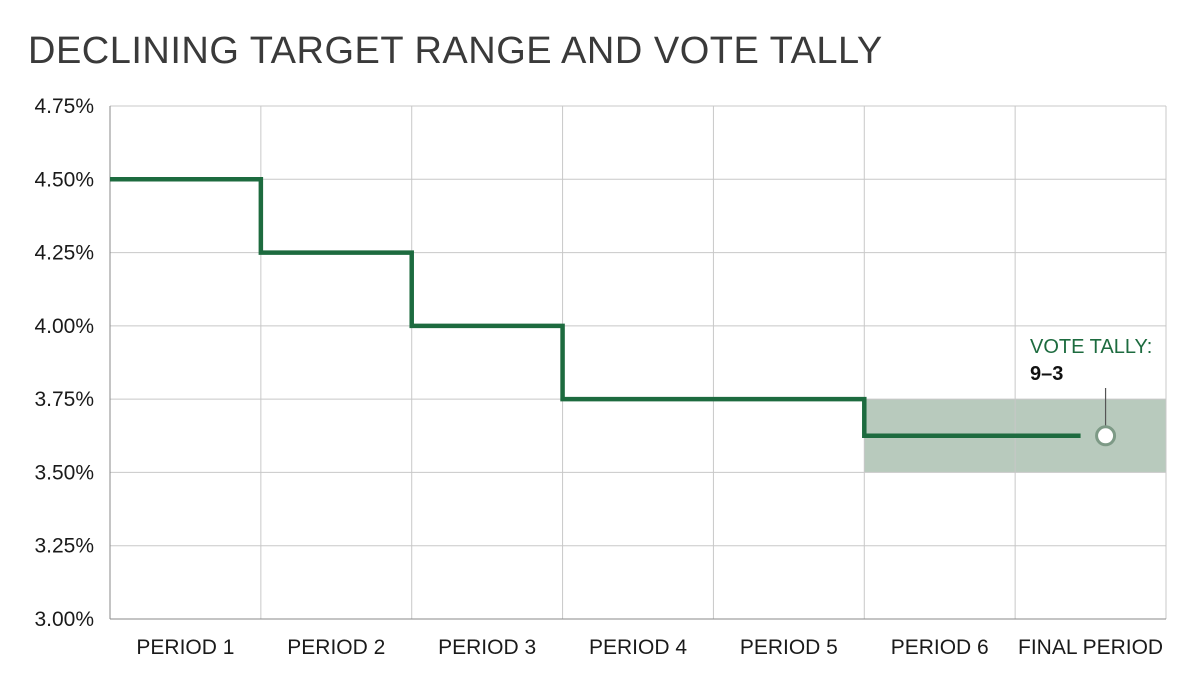  I want to click on y-tick-label: 4.75%, so click(64, 106).